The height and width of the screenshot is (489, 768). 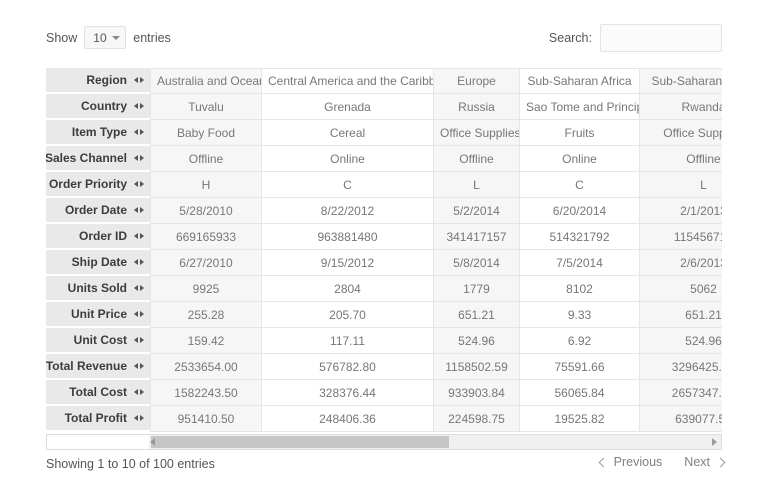 I want to click on scrollbar-thumb, so click(x=300, y=442).